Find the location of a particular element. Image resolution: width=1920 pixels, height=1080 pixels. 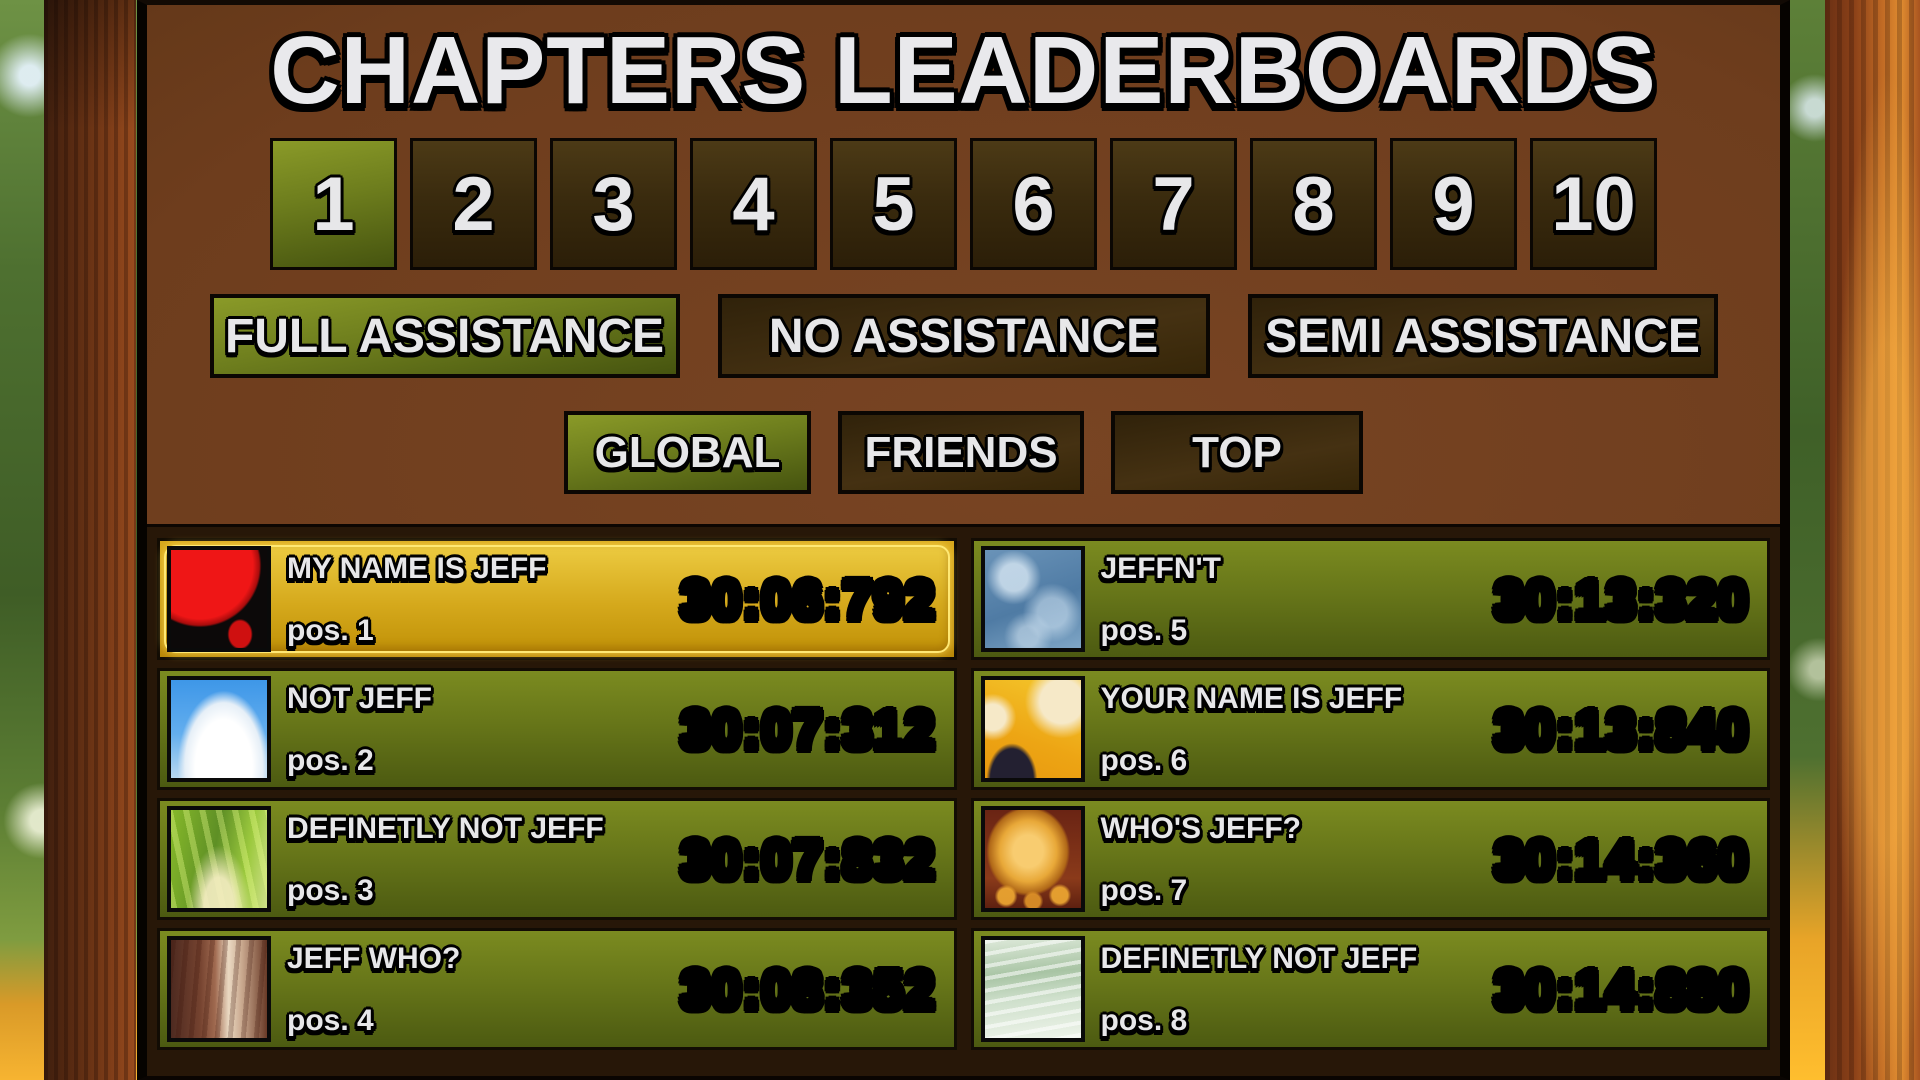

leaderboard-entry: MY NAME IS JEFF pos. 1 30:06:792 is located at coordinates (557, 599).